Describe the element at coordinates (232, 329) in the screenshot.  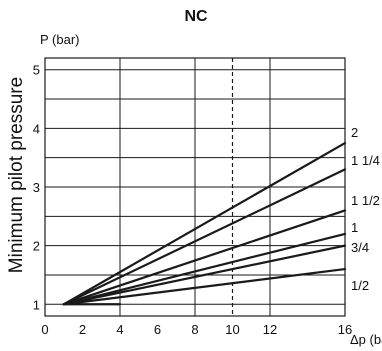
I see `x-tick-label: 10` at that location.